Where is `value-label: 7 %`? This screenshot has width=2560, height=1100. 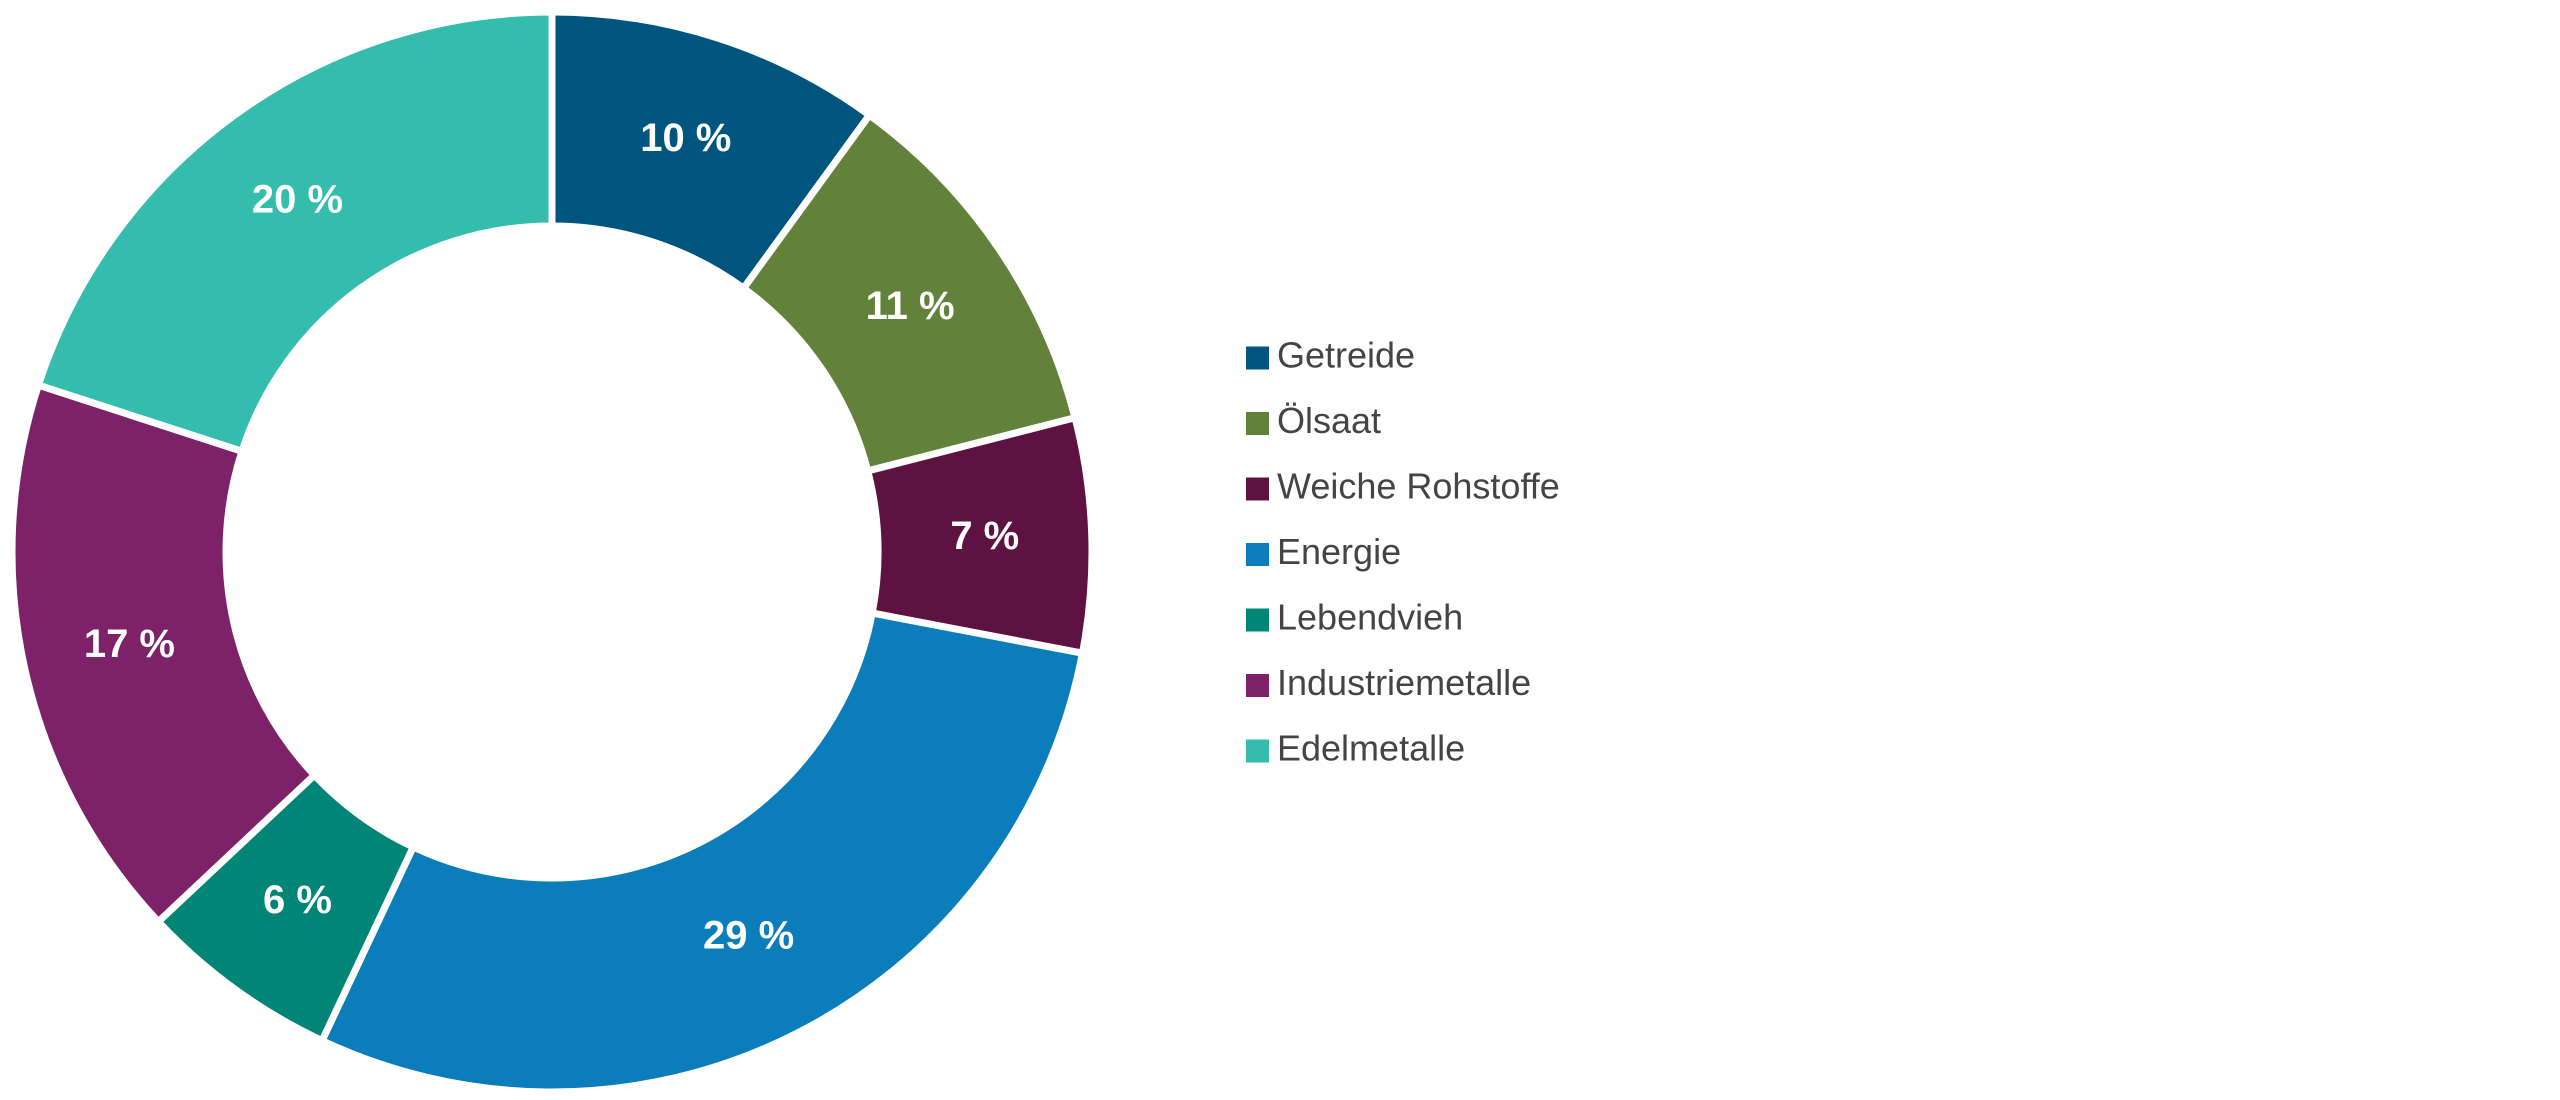
value-label: 7 % is located at coordinates (984, 536).